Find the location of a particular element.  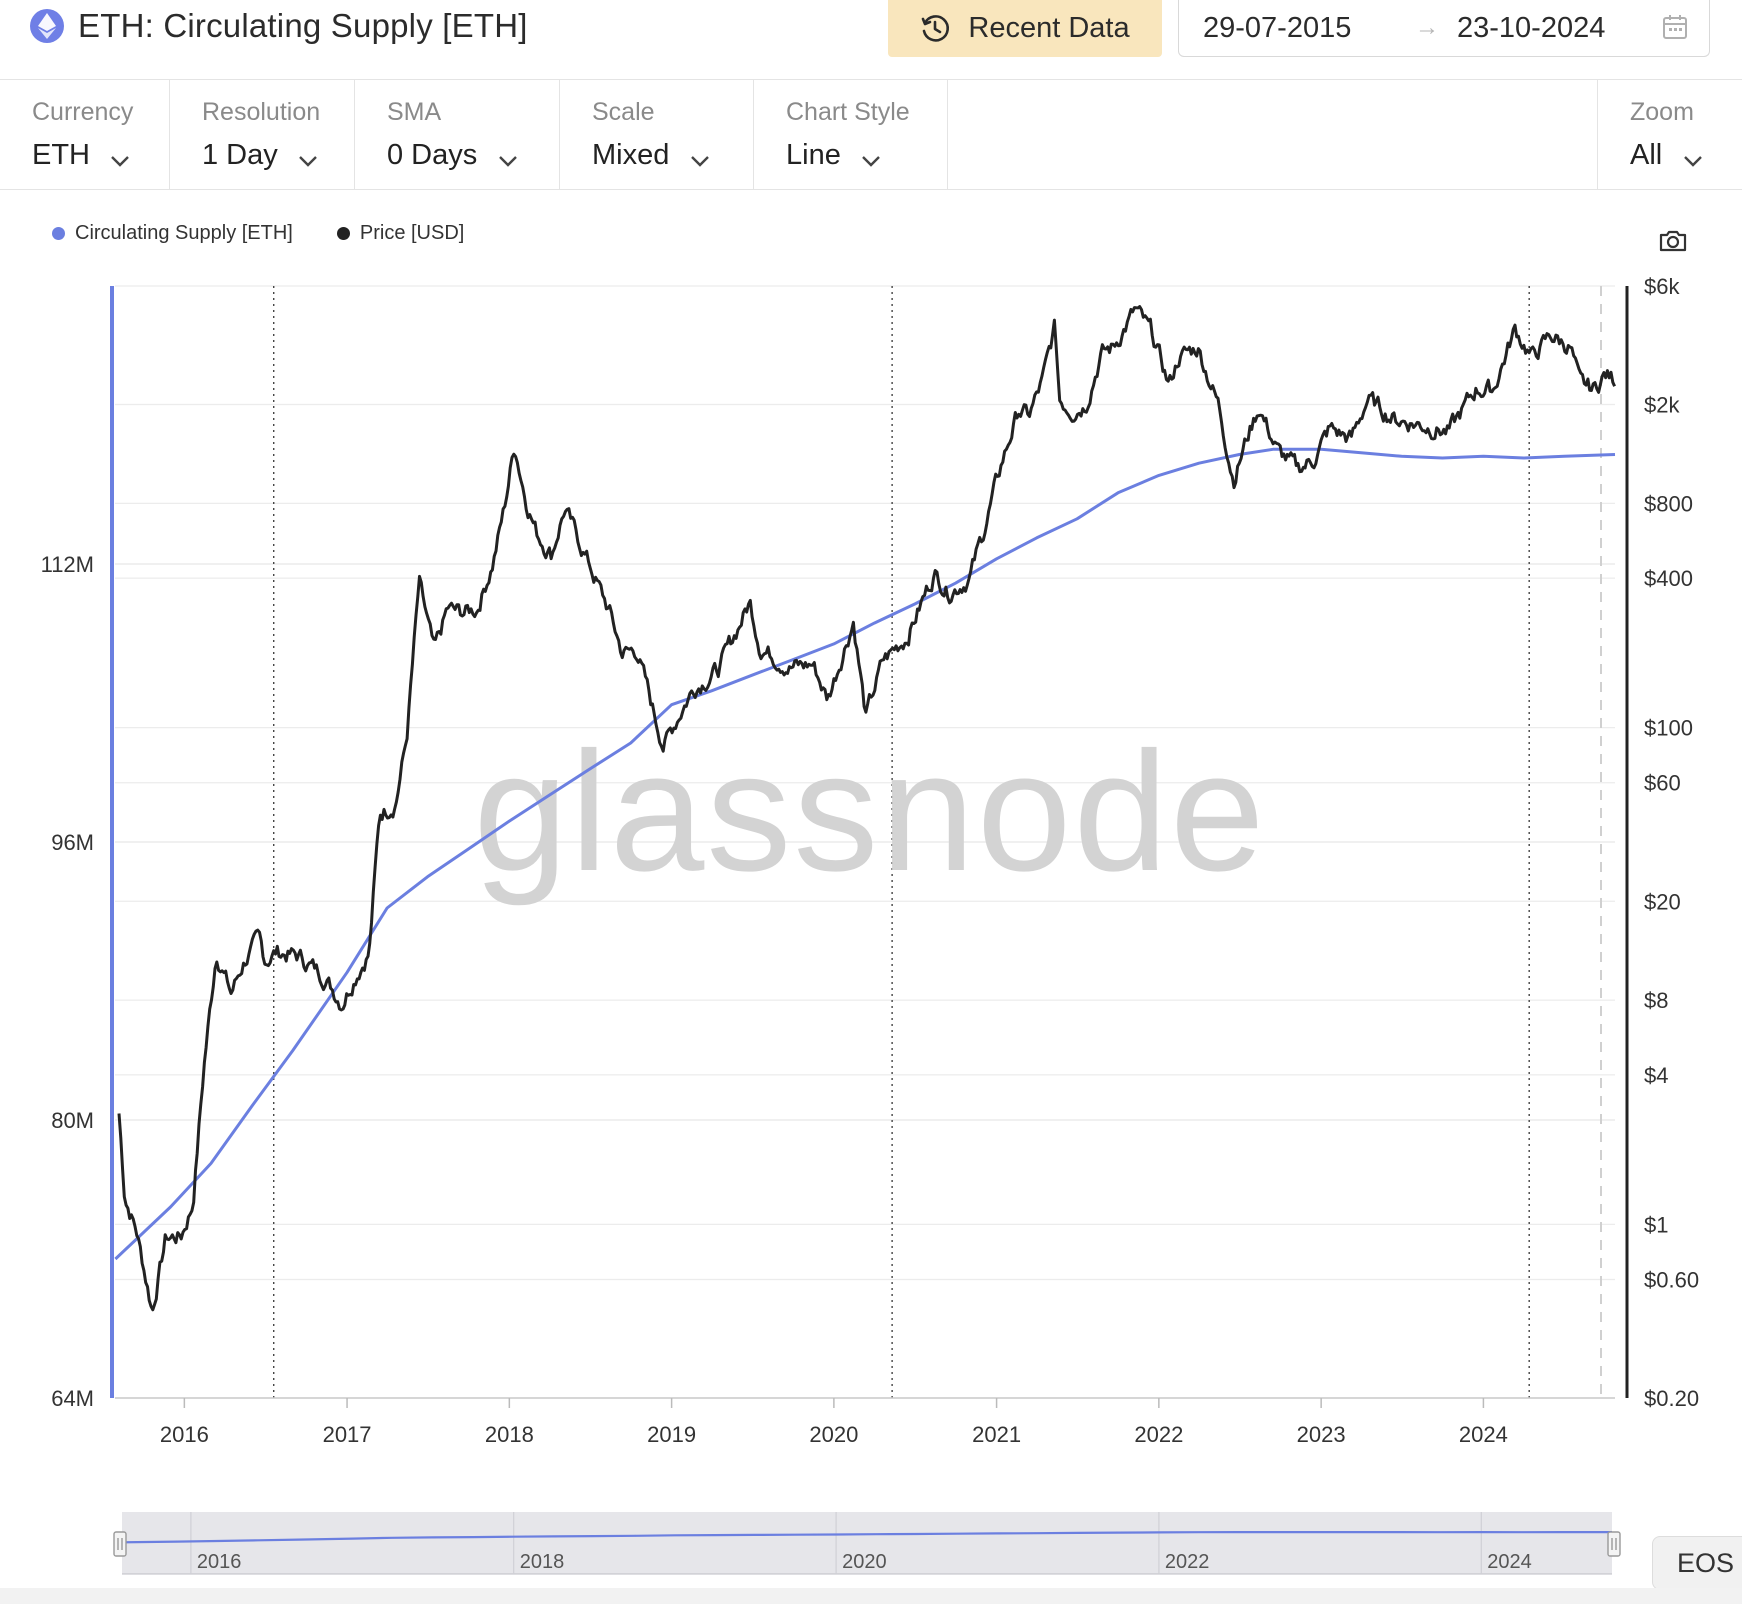

navigator-tick-label: 2018 is located at coordinates (542, 1562).